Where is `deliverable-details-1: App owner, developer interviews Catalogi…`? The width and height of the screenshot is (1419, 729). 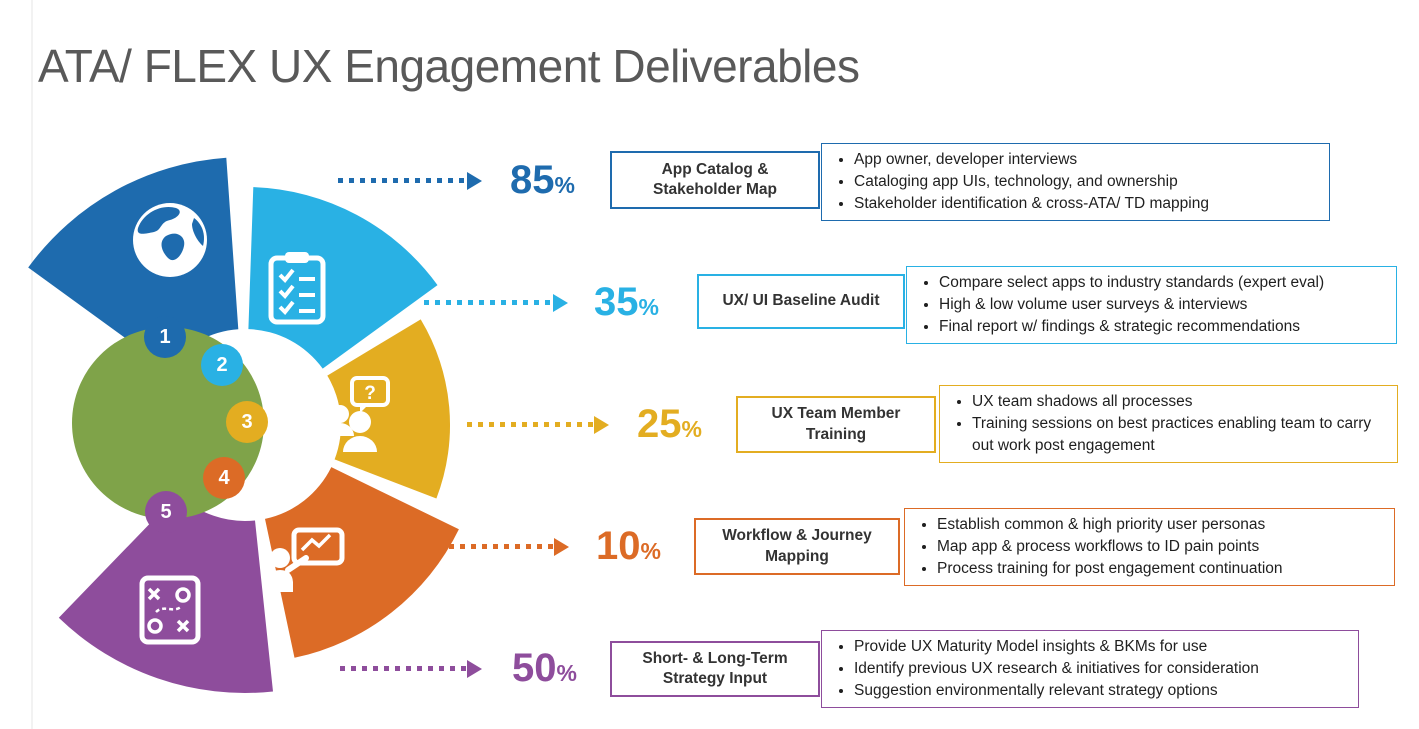 deliverable-details-1: App owner, developer interviews Catalogi… is located at coordinates (1075, 182).